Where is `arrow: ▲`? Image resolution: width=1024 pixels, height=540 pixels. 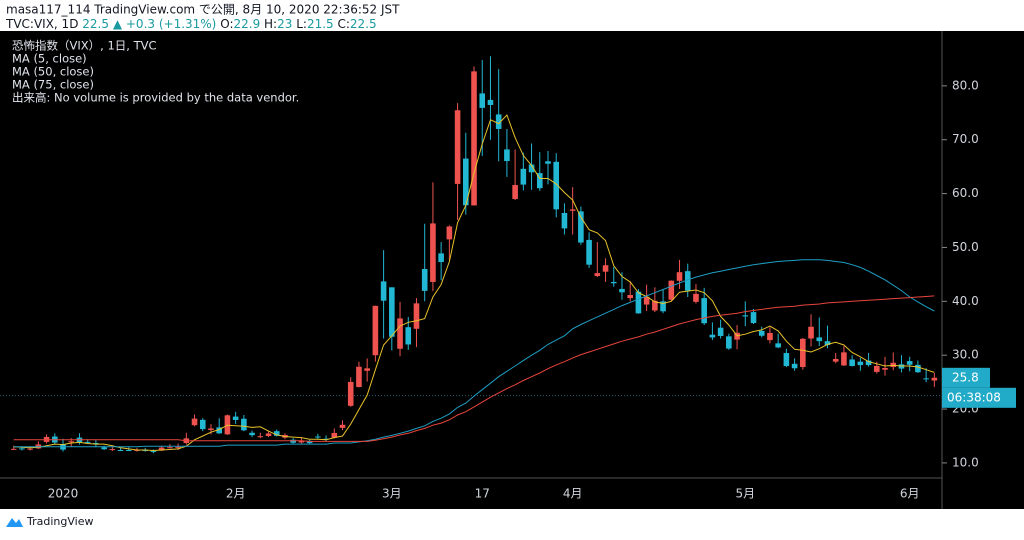
arrow: ▲ is located at coordinates (118, 24).